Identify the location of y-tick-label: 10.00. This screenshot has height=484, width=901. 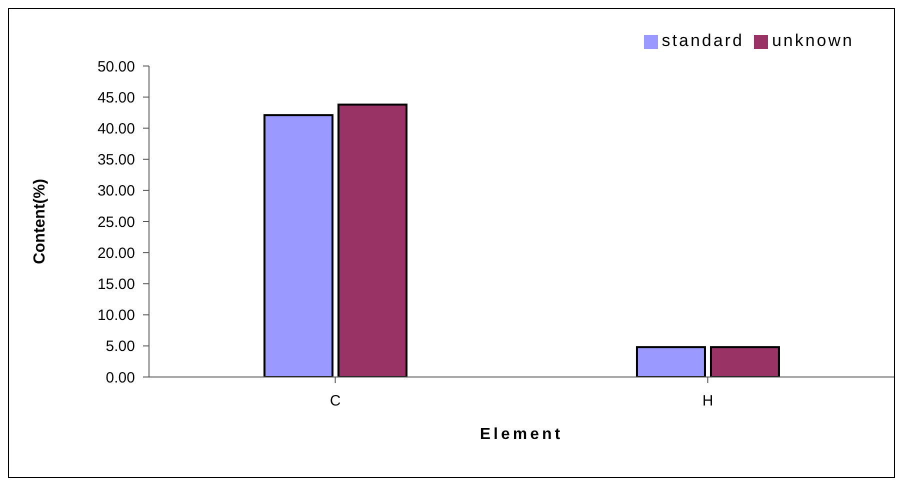
(116, 315).